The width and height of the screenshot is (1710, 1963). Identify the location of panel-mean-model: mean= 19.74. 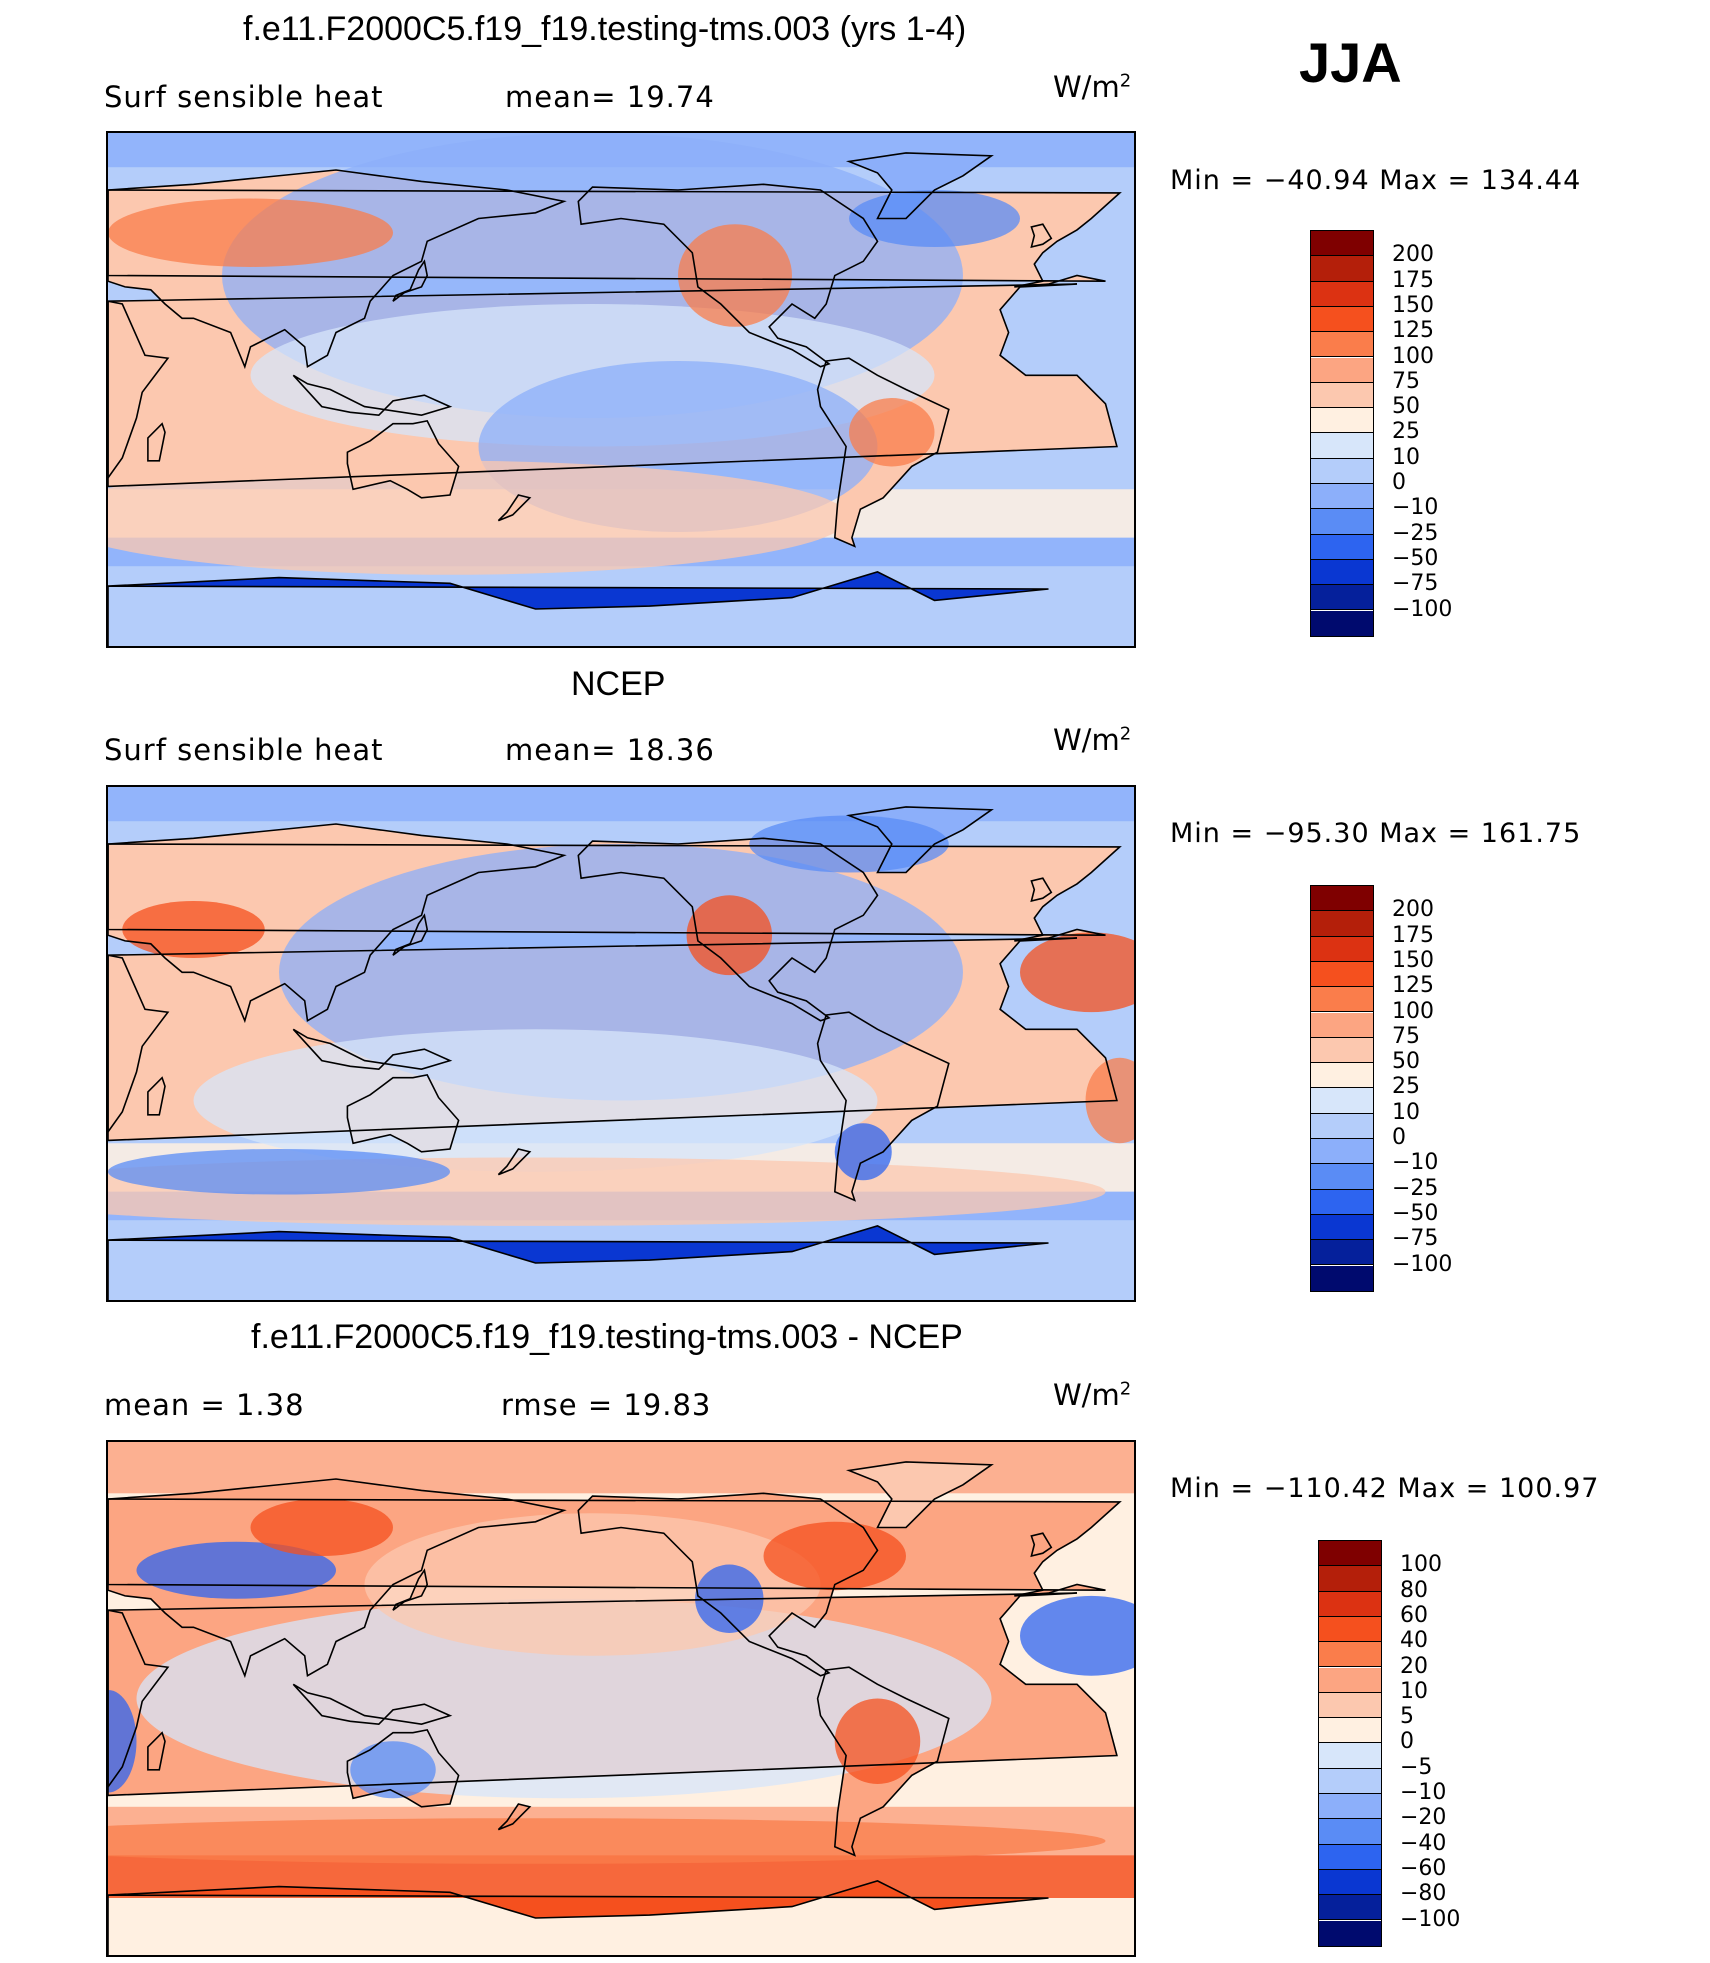
(610, 97).